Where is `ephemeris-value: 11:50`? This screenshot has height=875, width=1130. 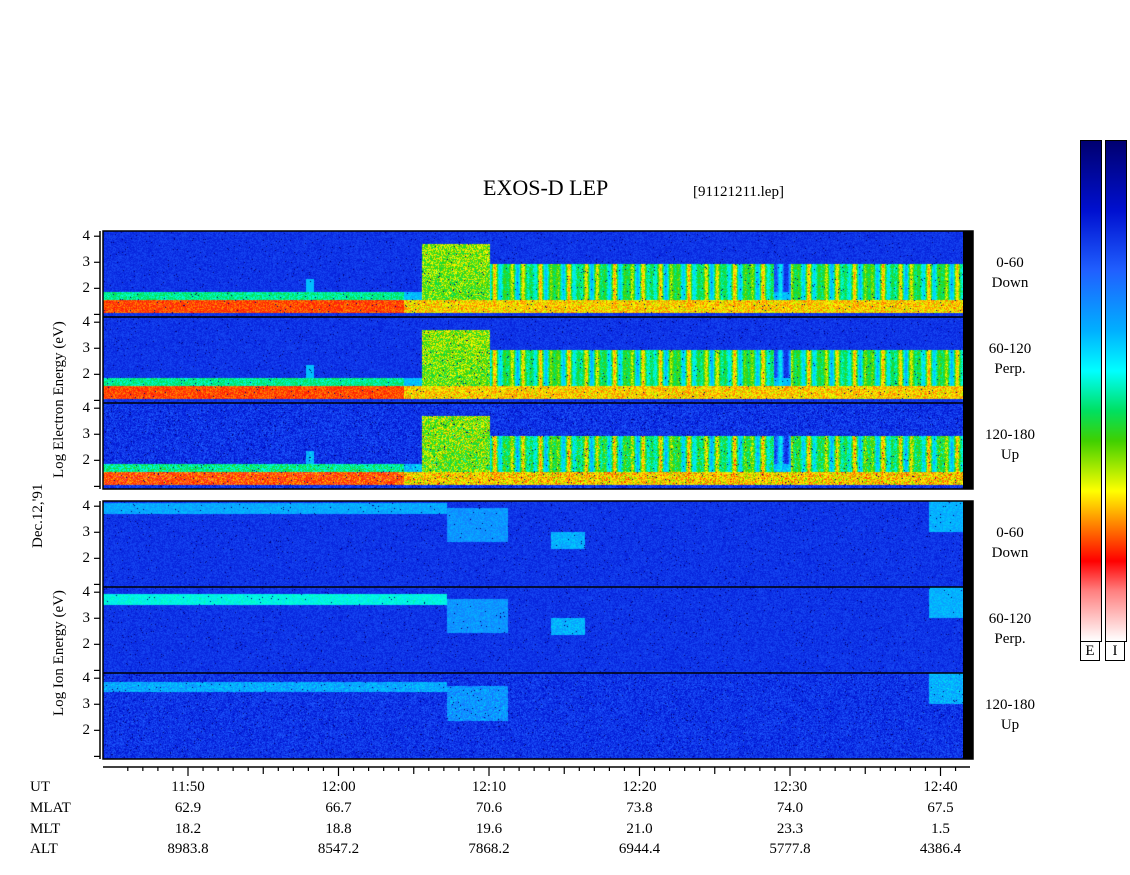 ephemeris-value: 11:50 is located at coordinates (188, 787).